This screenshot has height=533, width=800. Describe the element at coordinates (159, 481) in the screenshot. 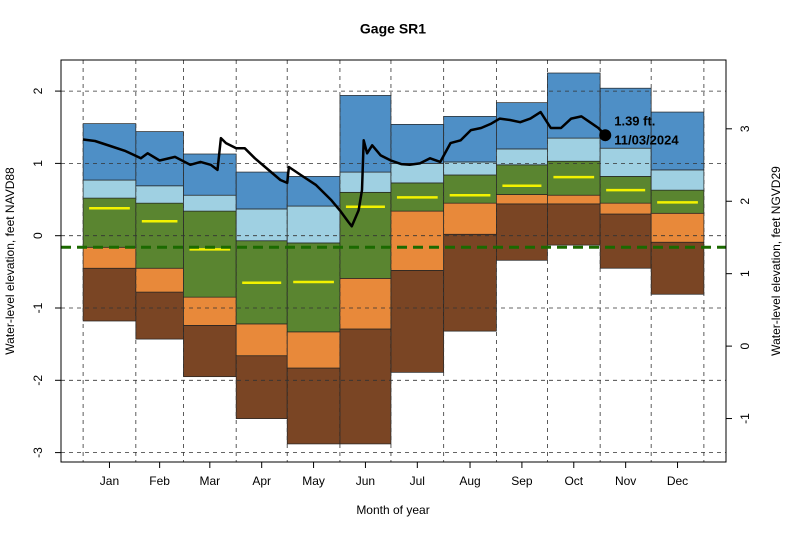

I see `x-tick-label: Feb` at that location.